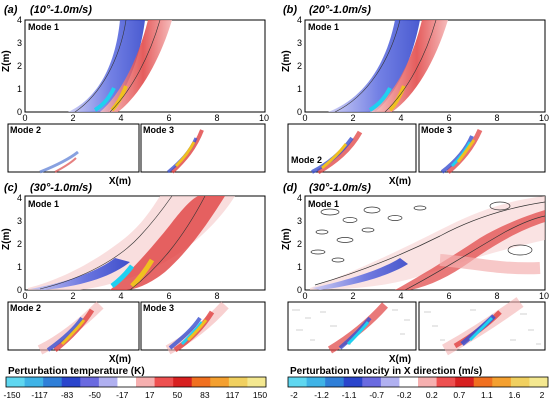 This screenshot has height=402, width=550. I want to click on panel-d-mode2-plot, so click(352, 326).